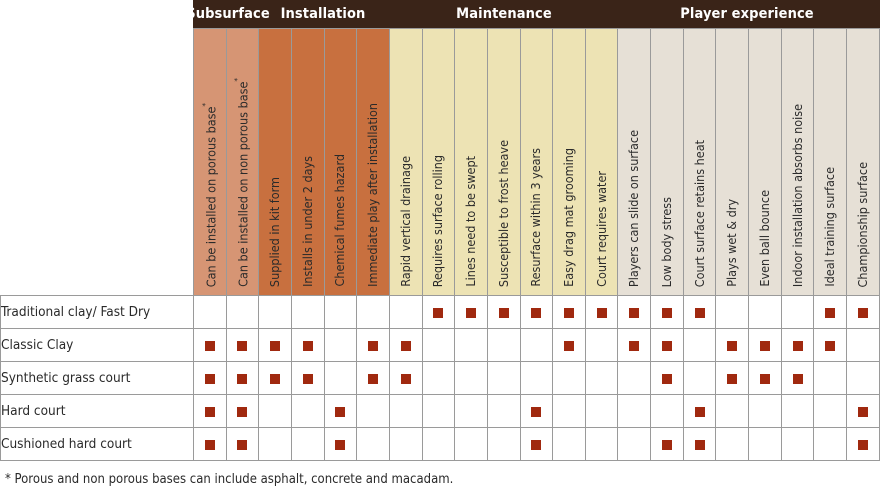  I want to click on table-corner, so click(97, 162).